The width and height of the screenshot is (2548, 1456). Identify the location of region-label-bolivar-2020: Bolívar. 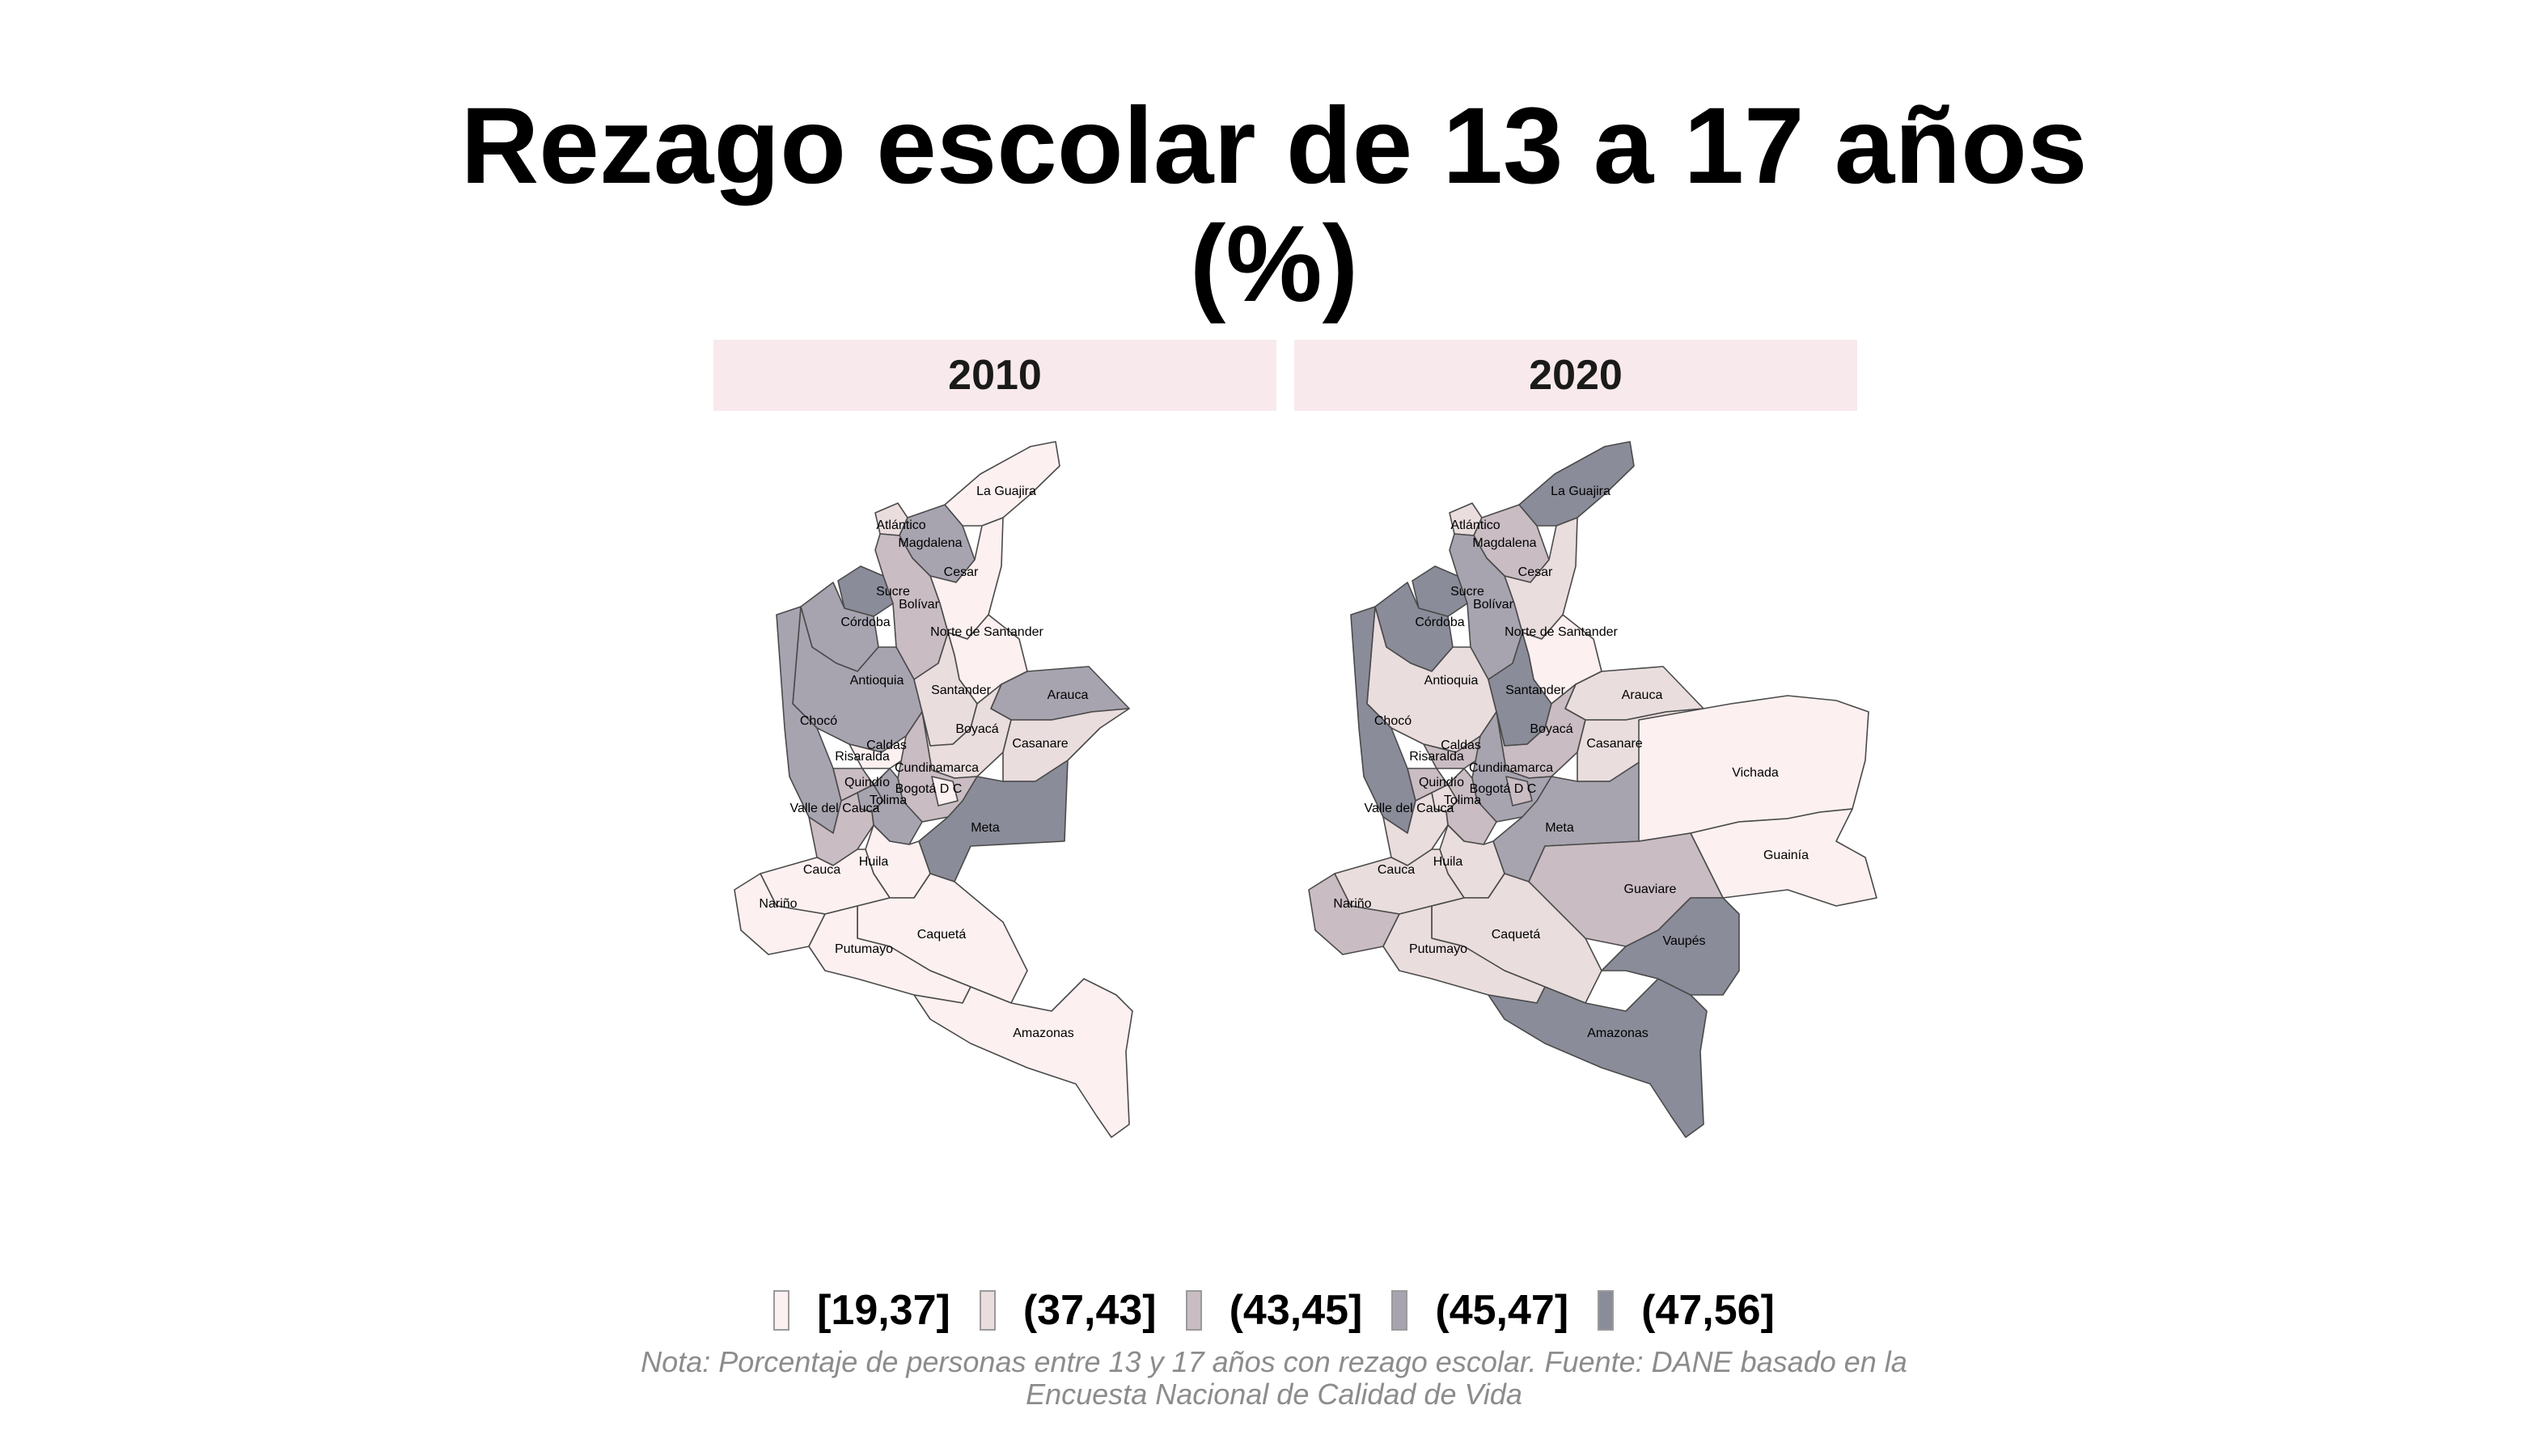
(1493, 605).